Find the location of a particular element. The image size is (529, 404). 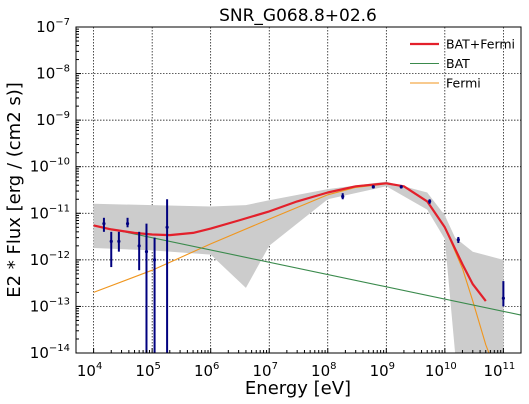

x-tick-label: 10¹¹ is located at coordinates (499, 370).